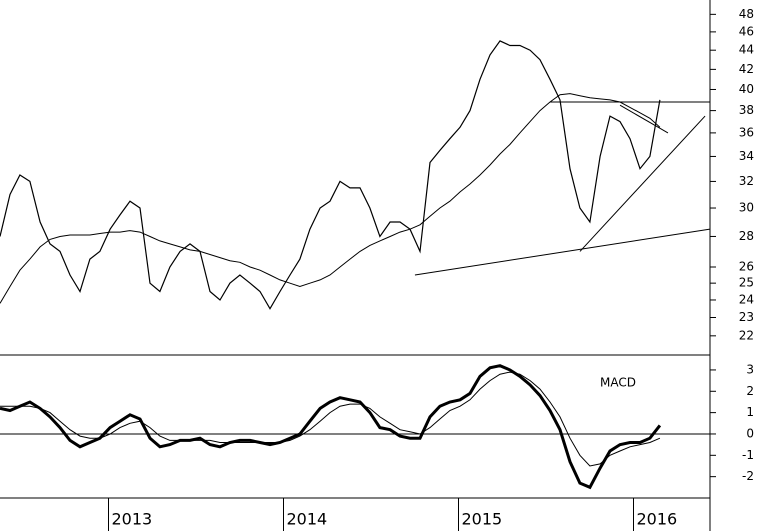 This screenshot has height=531, width=760. I want to click on y-tick-label: 2, so click(750, 391).